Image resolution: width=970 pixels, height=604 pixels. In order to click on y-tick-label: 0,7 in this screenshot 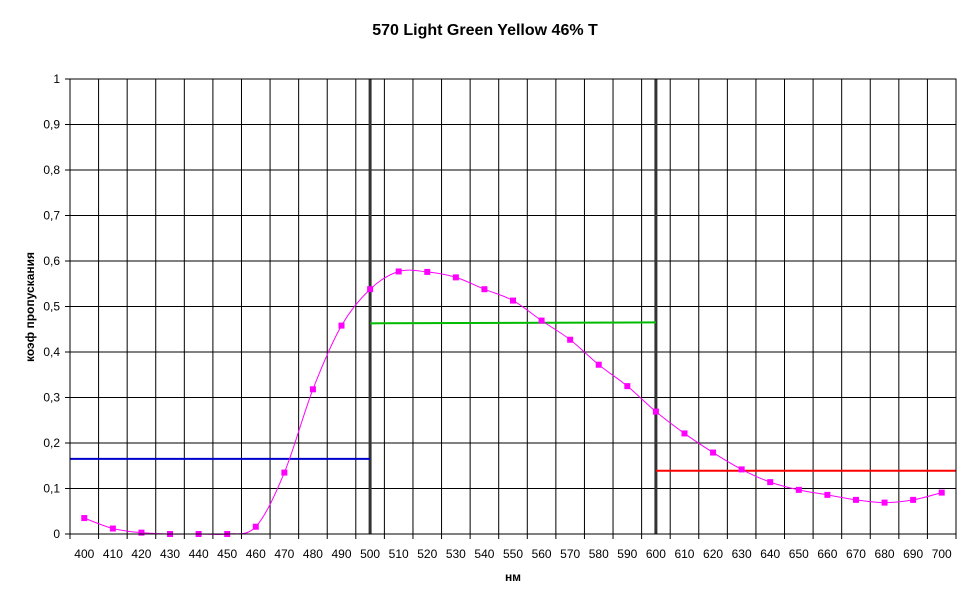, I will do `click(51, 216)`.